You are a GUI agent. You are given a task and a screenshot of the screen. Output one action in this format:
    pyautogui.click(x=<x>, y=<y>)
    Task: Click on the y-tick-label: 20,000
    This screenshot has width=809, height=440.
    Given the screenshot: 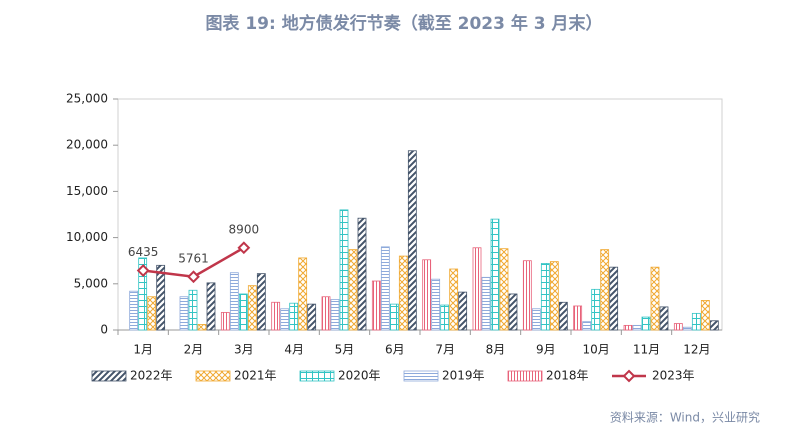 What is the action you would take?
    pyautogui.click(x=87, y=145)
    